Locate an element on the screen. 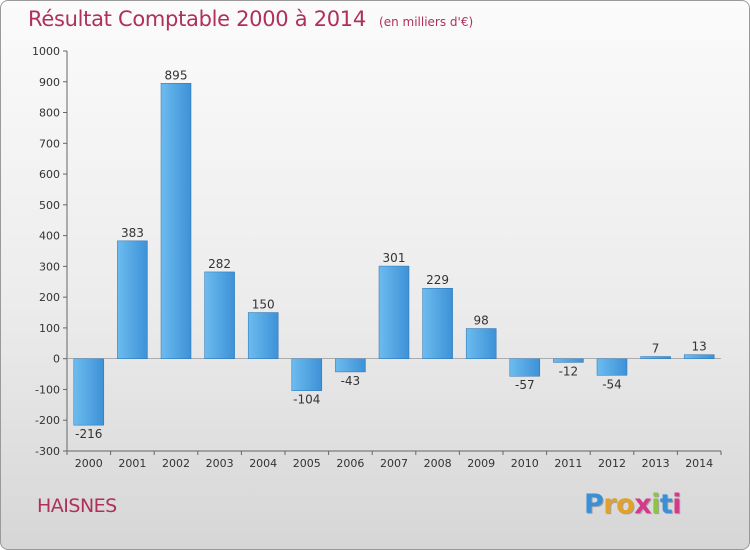  y-tick-label: 500 is located at coordinates (49, 205).